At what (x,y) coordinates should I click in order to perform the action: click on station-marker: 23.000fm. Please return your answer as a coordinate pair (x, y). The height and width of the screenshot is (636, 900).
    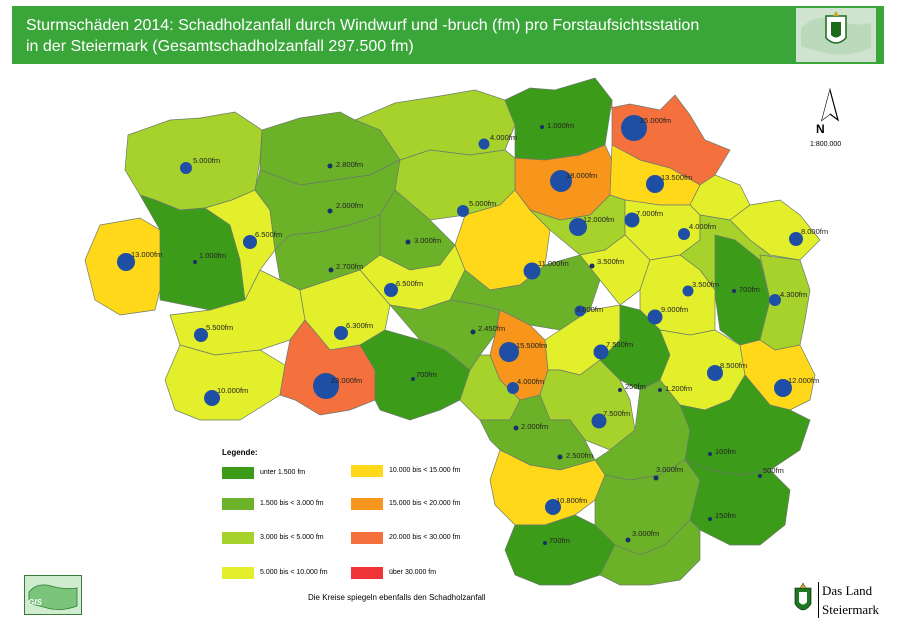
    Looking at the image, I should click on (337, 386).